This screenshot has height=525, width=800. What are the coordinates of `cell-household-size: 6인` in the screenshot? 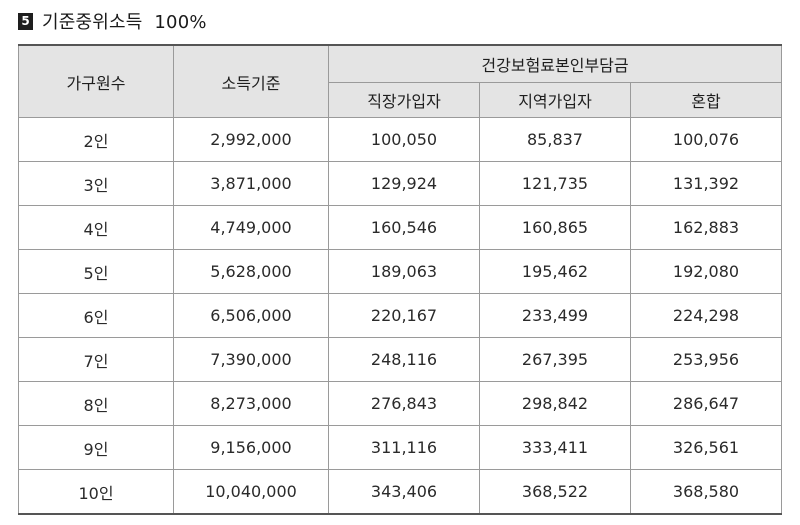 It's located at (96, 315).